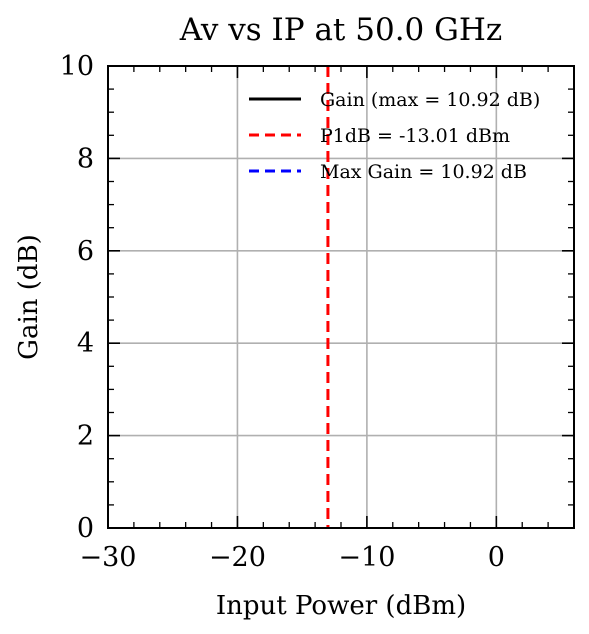  What do you see at coordinates (85, 436) in the screenshot?
I see `y-tick-label: 2` at bounding box center [85, 436].